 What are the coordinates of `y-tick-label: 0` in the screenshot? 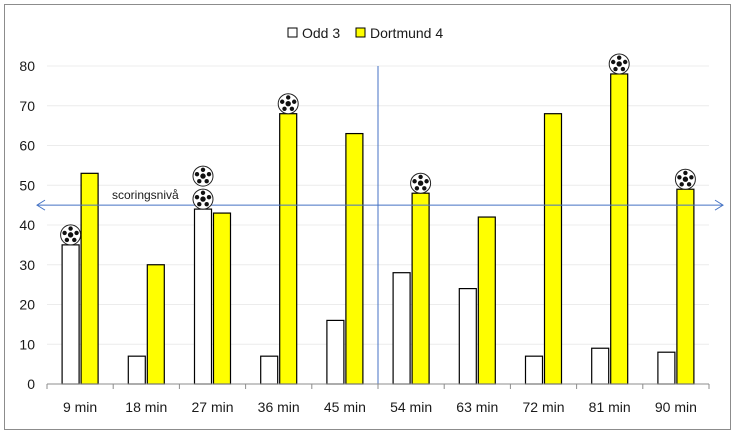 It's located at (31, 384).